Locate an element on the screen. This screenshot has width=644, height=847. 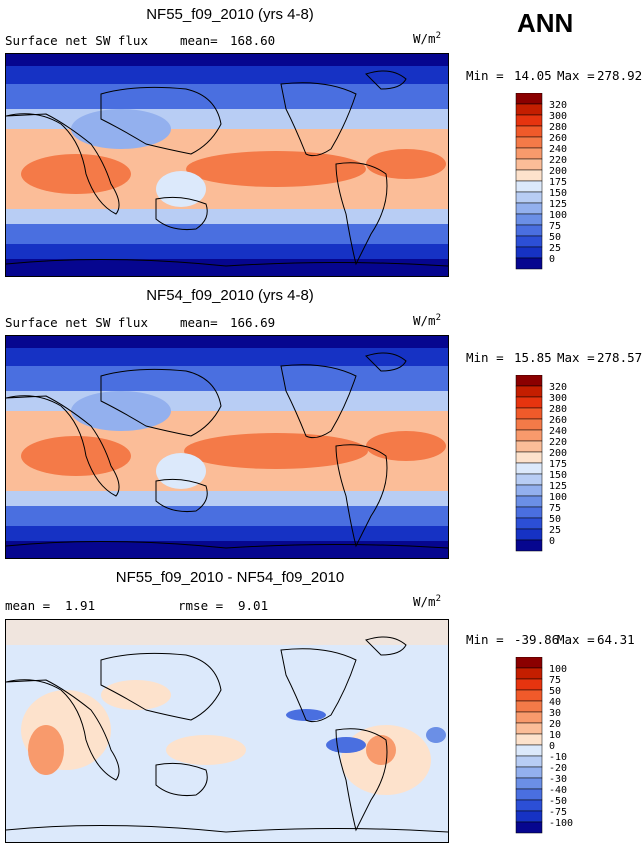
panel2-arctic is located at coordinates (227, 342).